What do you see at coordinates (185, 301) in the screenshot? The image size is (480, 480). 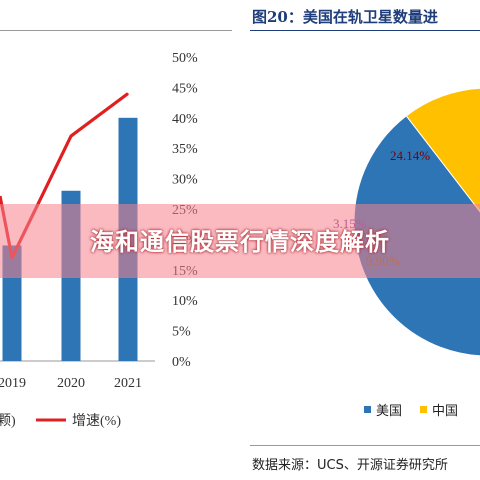 I see `y-tick-right: 10%` at bounding box center [185, 301].